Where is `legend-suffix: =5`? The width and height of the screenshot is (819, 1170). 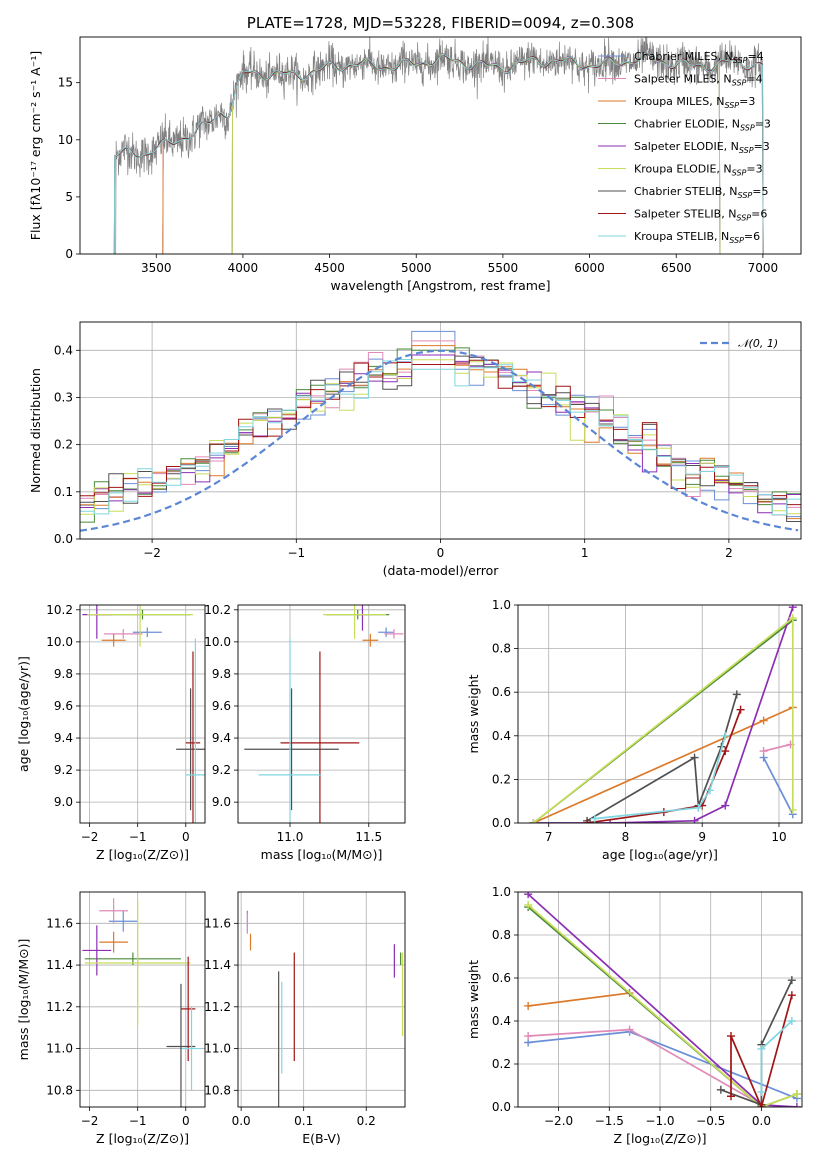 legend-suffix: =5 is located at coordinates (760, 191).